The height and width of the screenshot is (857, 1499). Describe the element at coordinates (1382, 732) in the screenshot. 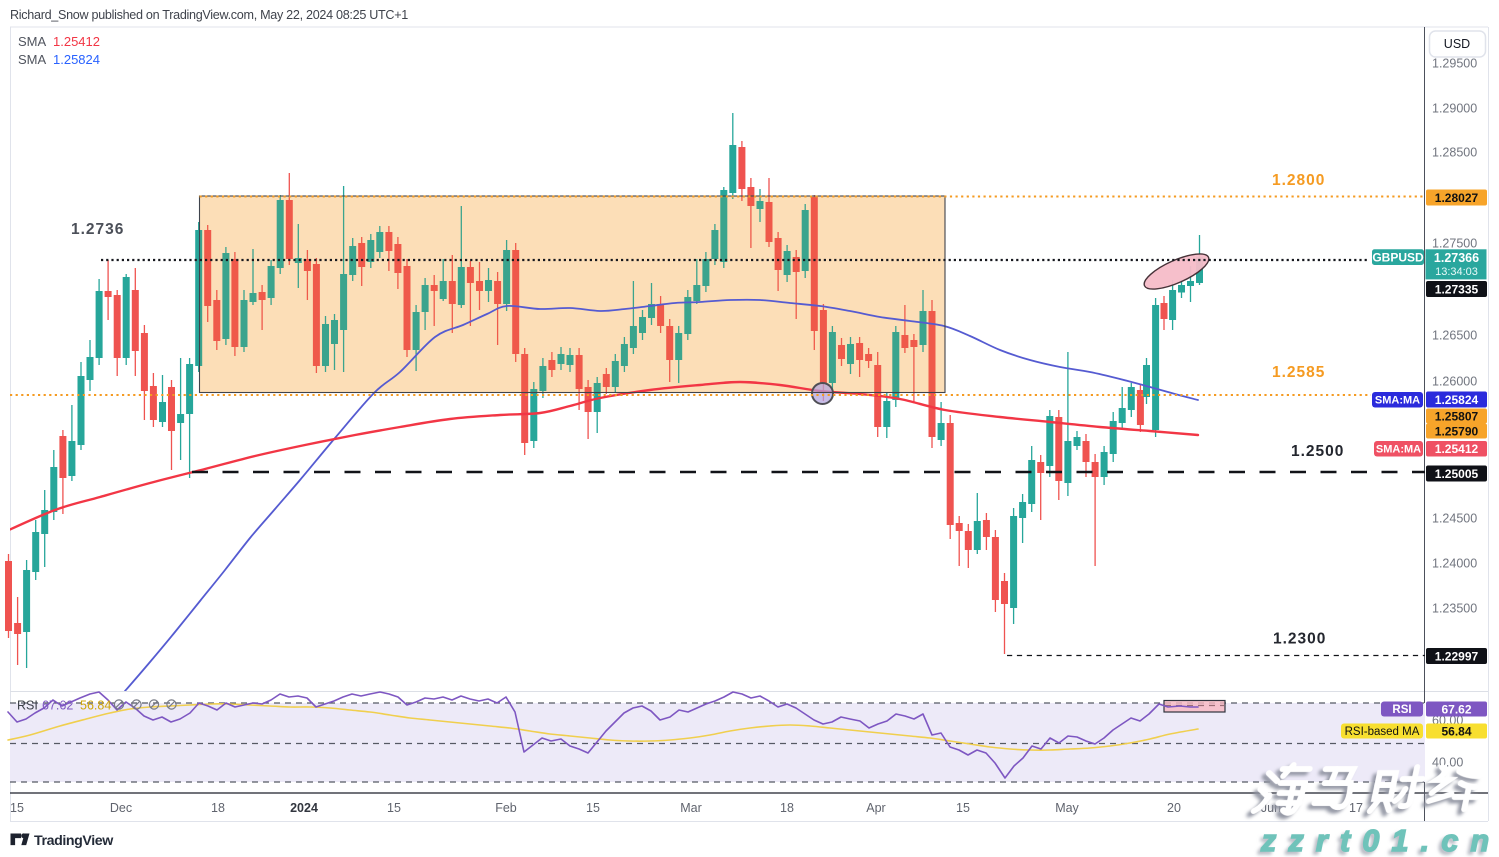

I see `svg-text: RSI-based MA` at that location.